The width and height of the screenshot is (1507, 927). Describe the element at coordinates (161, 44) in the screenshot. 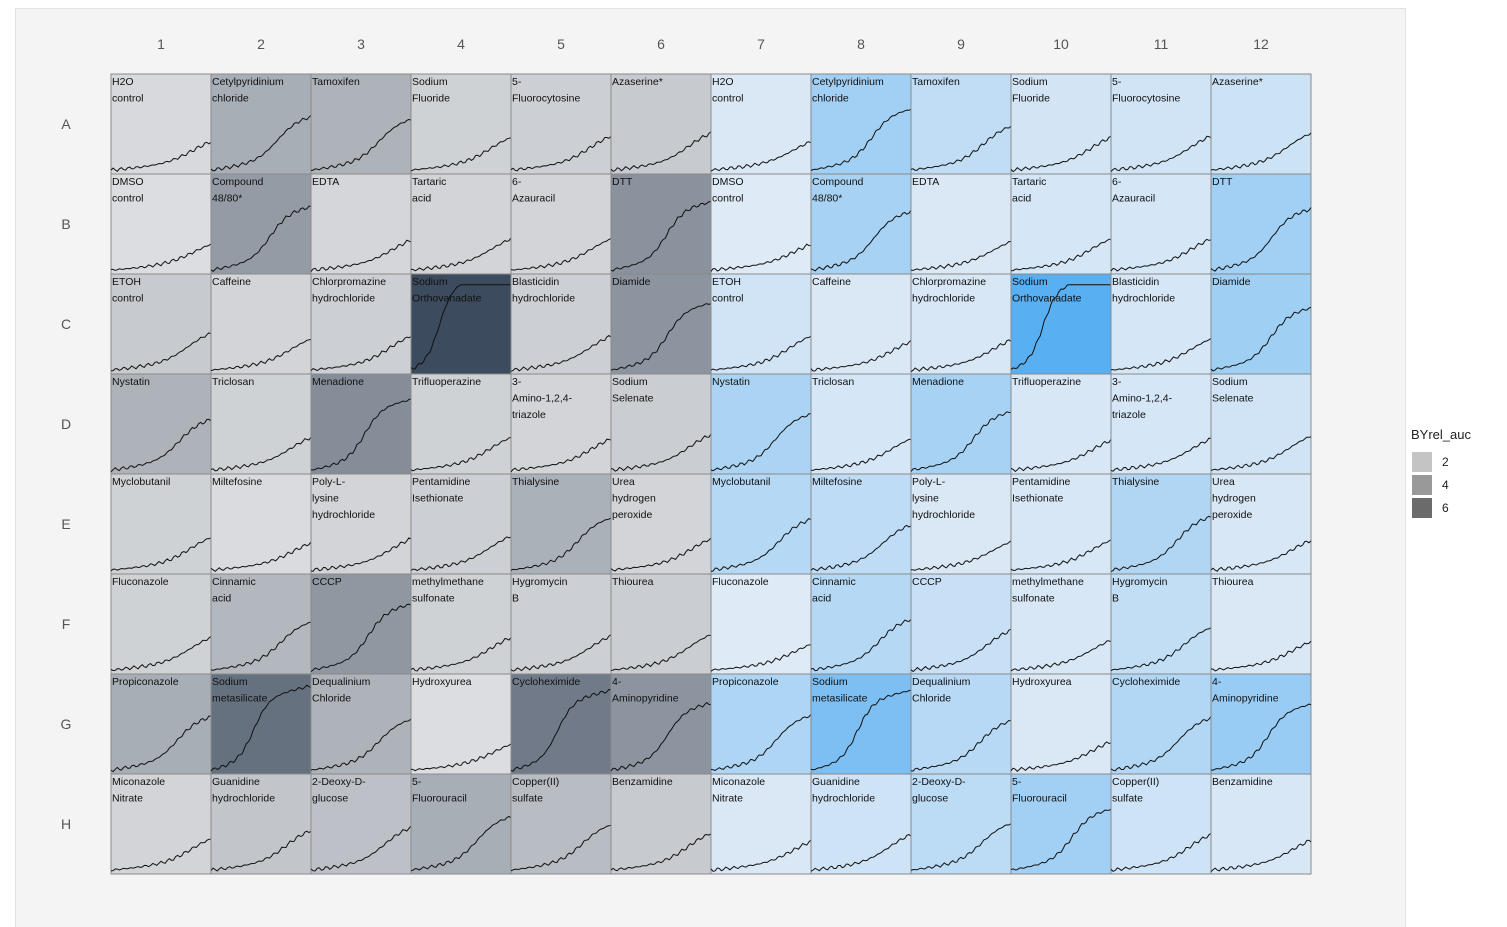

I see `column-label: 1` at that location.